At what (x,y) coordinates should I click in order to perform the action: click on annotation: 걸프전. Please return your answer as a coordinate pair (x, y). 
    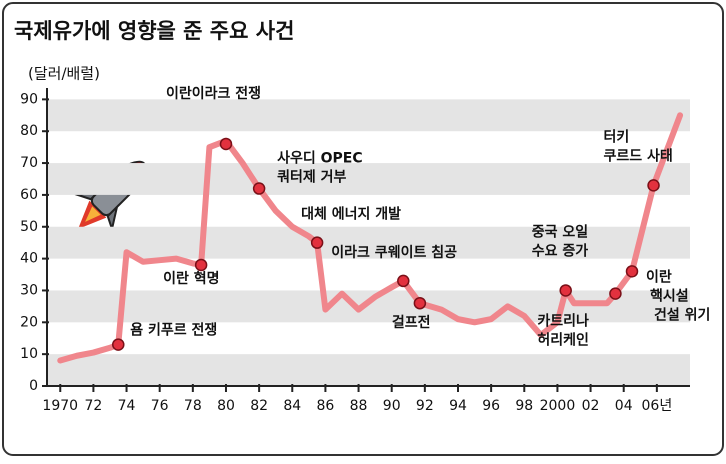
    Looking at the image, I should click on (411, 322).